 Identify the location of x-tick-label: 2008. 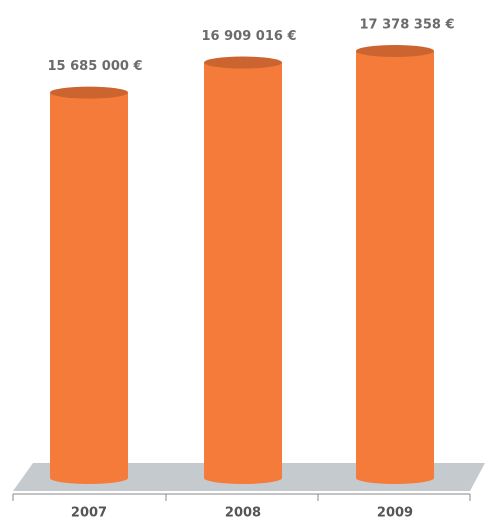
(243, 513).